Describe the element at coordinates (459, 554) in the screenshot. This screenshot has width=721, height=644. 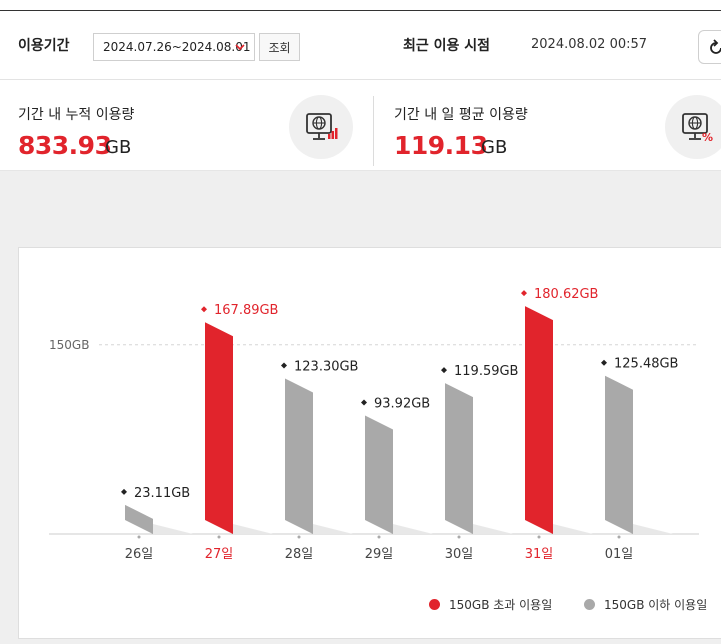
I see `category-label: 30일` at that location.